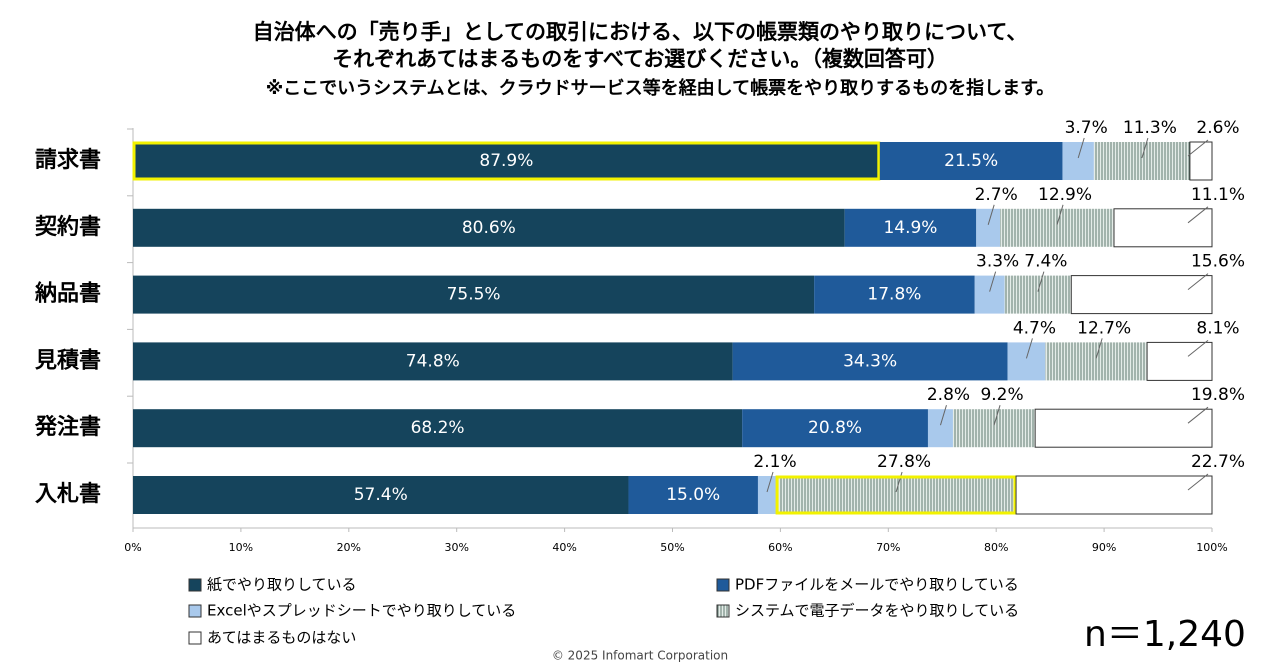 The image size is (1280, 670). Describe the element at coordinates (1211, 547) in the screenshot. I see `x-tick-label: 100%` at that location.